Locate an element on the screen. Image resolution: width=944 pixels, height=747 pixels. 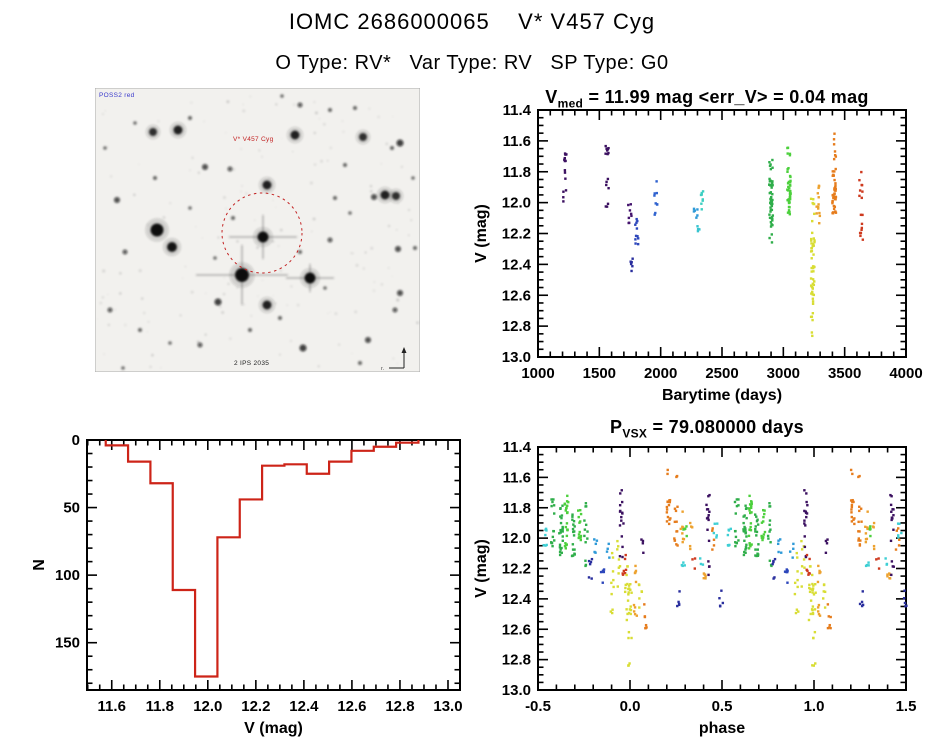
period-value-text: = 79.080000 days is located at coordinates (725, 427).